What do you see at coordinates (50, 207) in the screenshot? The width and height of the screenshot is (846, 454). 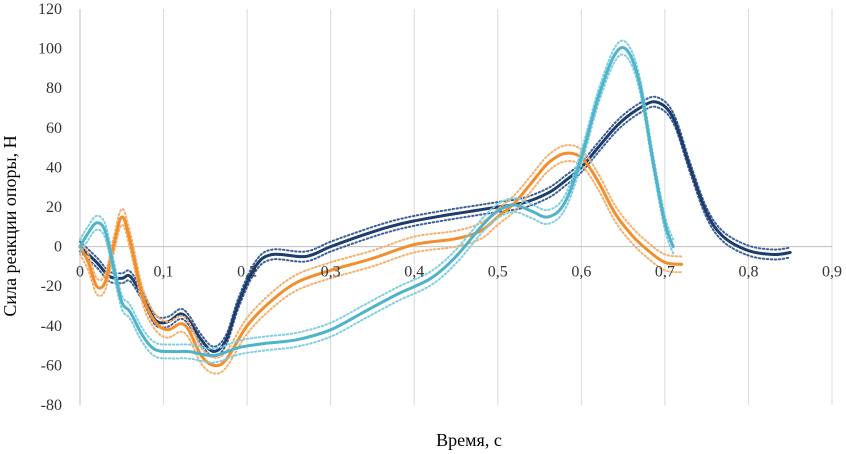 I see `y-tick-labels: -80 -60 -40 -20 0 20 40 60 80 100 120` at bounding box center [50, 207].